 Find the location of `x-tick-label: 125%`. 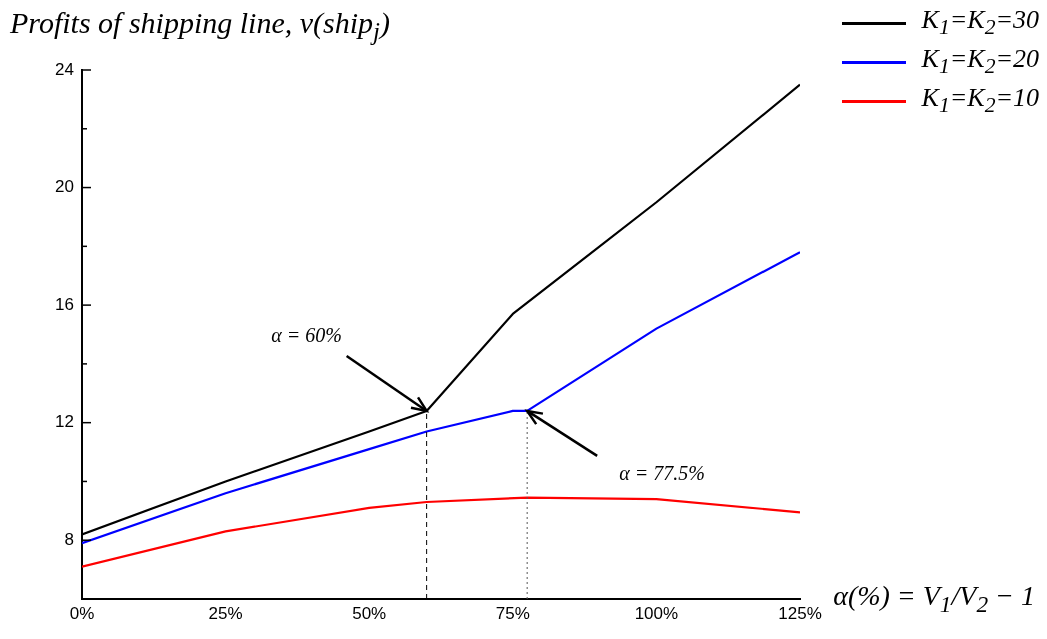

x-tick-label: 125% is located at coordinates (800, 613).